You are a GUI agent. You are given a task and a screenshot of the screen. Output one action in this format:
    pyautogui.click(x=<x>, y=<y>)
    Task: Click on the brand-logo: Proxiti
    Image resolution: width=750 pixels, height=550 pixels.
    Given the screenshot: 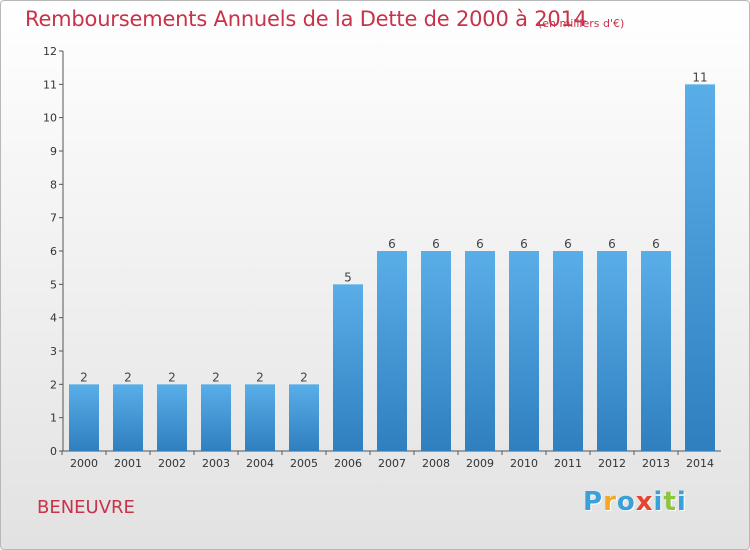 What is the action you would take?
    pyautogui.click(x=635, y=502)
    